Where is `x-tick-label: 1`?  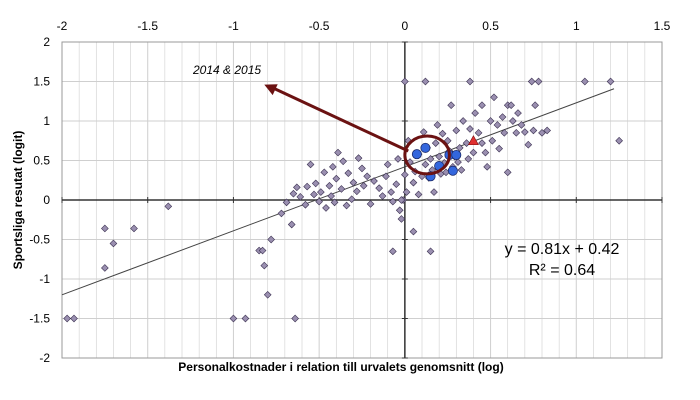
x-tick-label: 1 is located at coordinates (576, 26).